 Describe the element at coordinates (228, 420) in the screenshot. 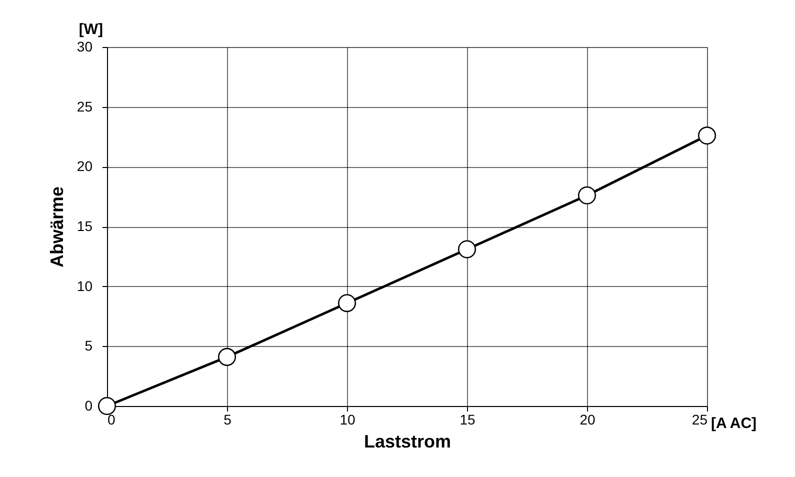

I see `x-tick-label: 5` at that location.